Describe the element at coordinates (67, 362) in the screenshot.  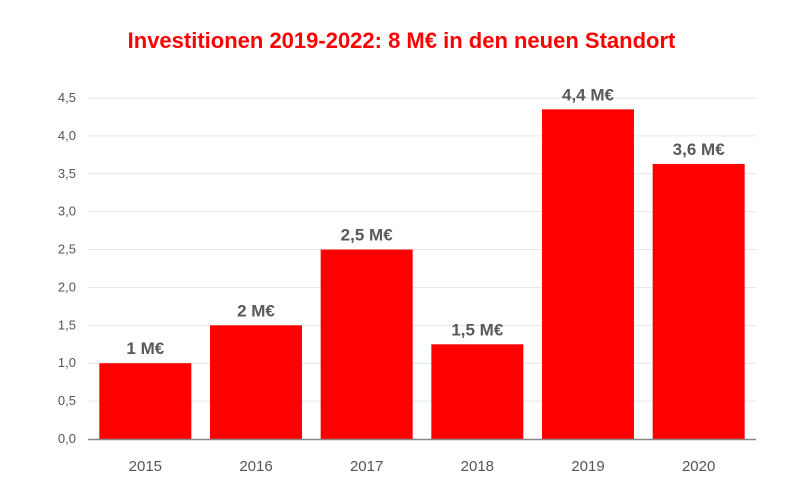
I see `y-tick-label: 1,0` at that location.